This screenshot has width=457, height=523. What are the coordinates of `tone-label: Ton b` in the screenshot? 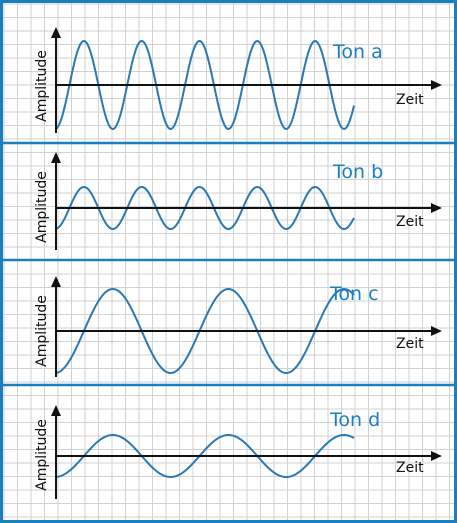 It's located at (357, 172).